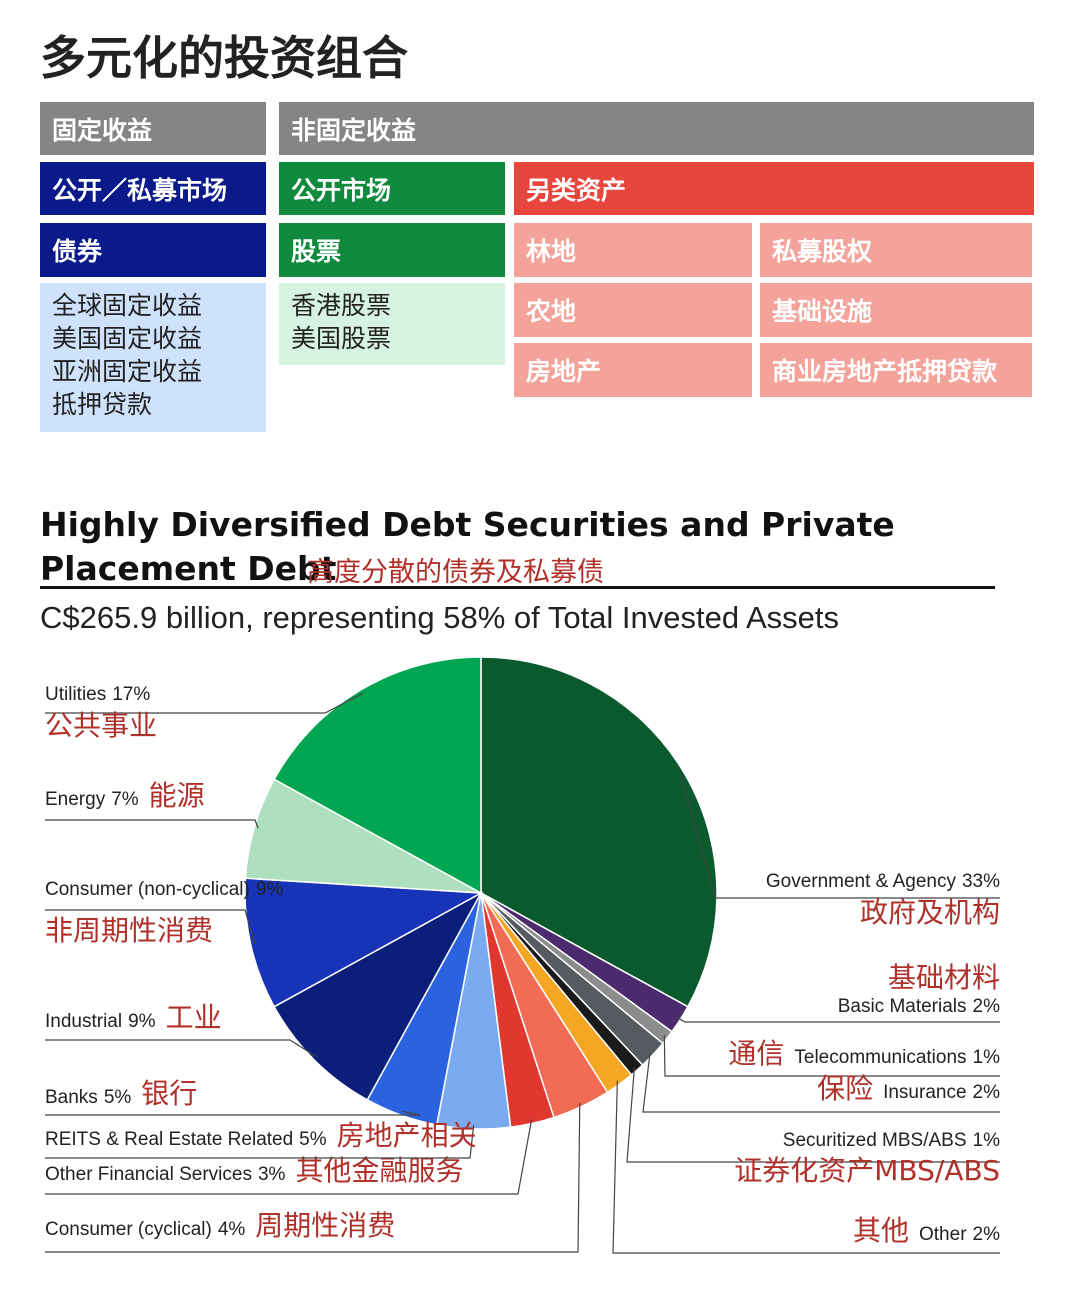 This screenshot has height=1307, width=1080. I want to click on slice-category: Banks, so click(71, 1097).